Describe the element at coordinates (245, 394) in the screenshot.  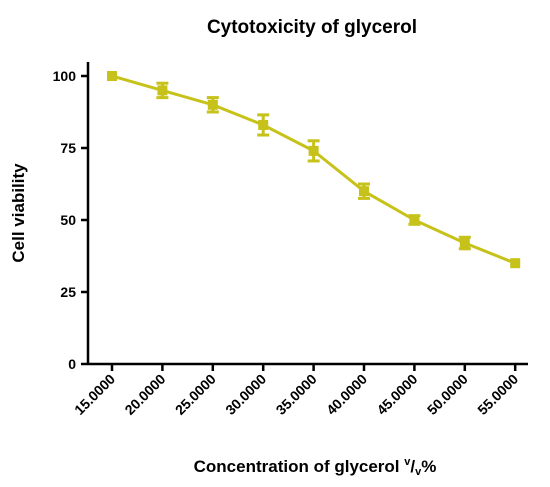
I see `x-tick-label: 30.0000` at that location.